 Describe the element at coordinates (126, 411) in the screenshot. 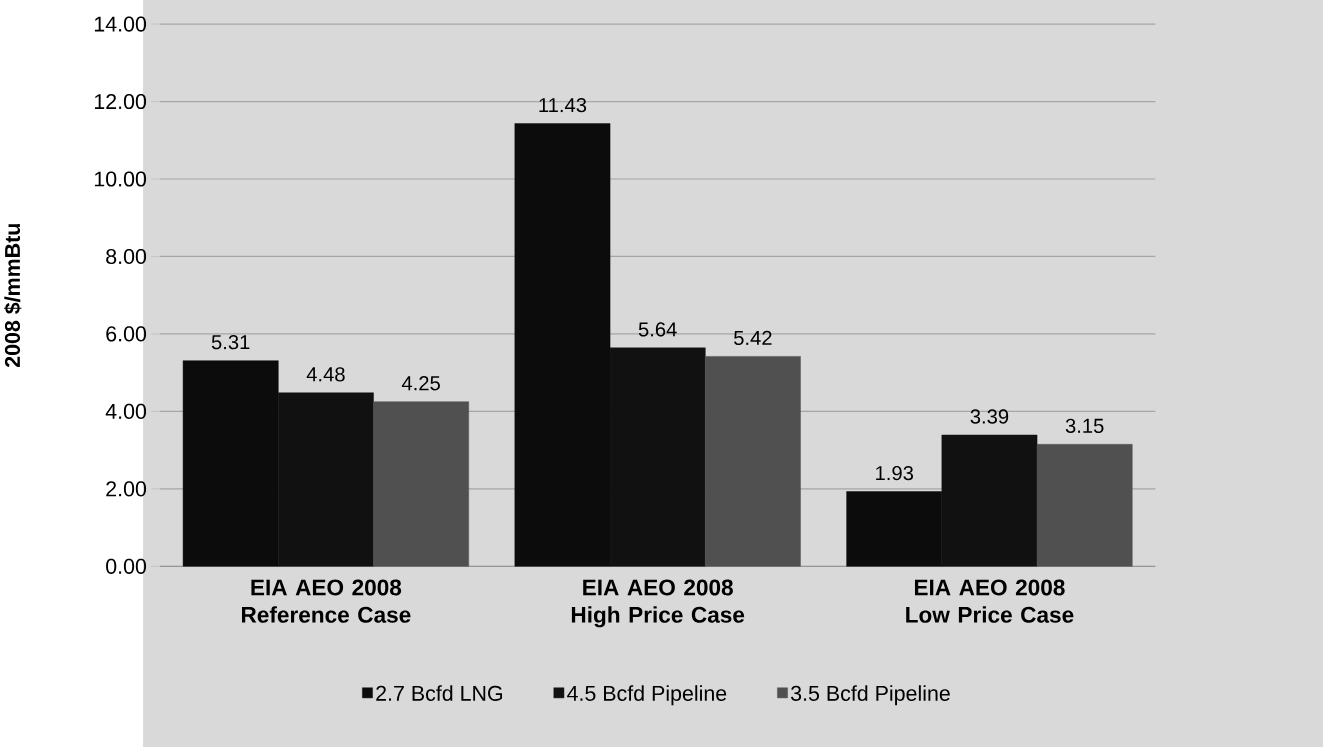

I see `y-tick-label: 4.00` at that location.